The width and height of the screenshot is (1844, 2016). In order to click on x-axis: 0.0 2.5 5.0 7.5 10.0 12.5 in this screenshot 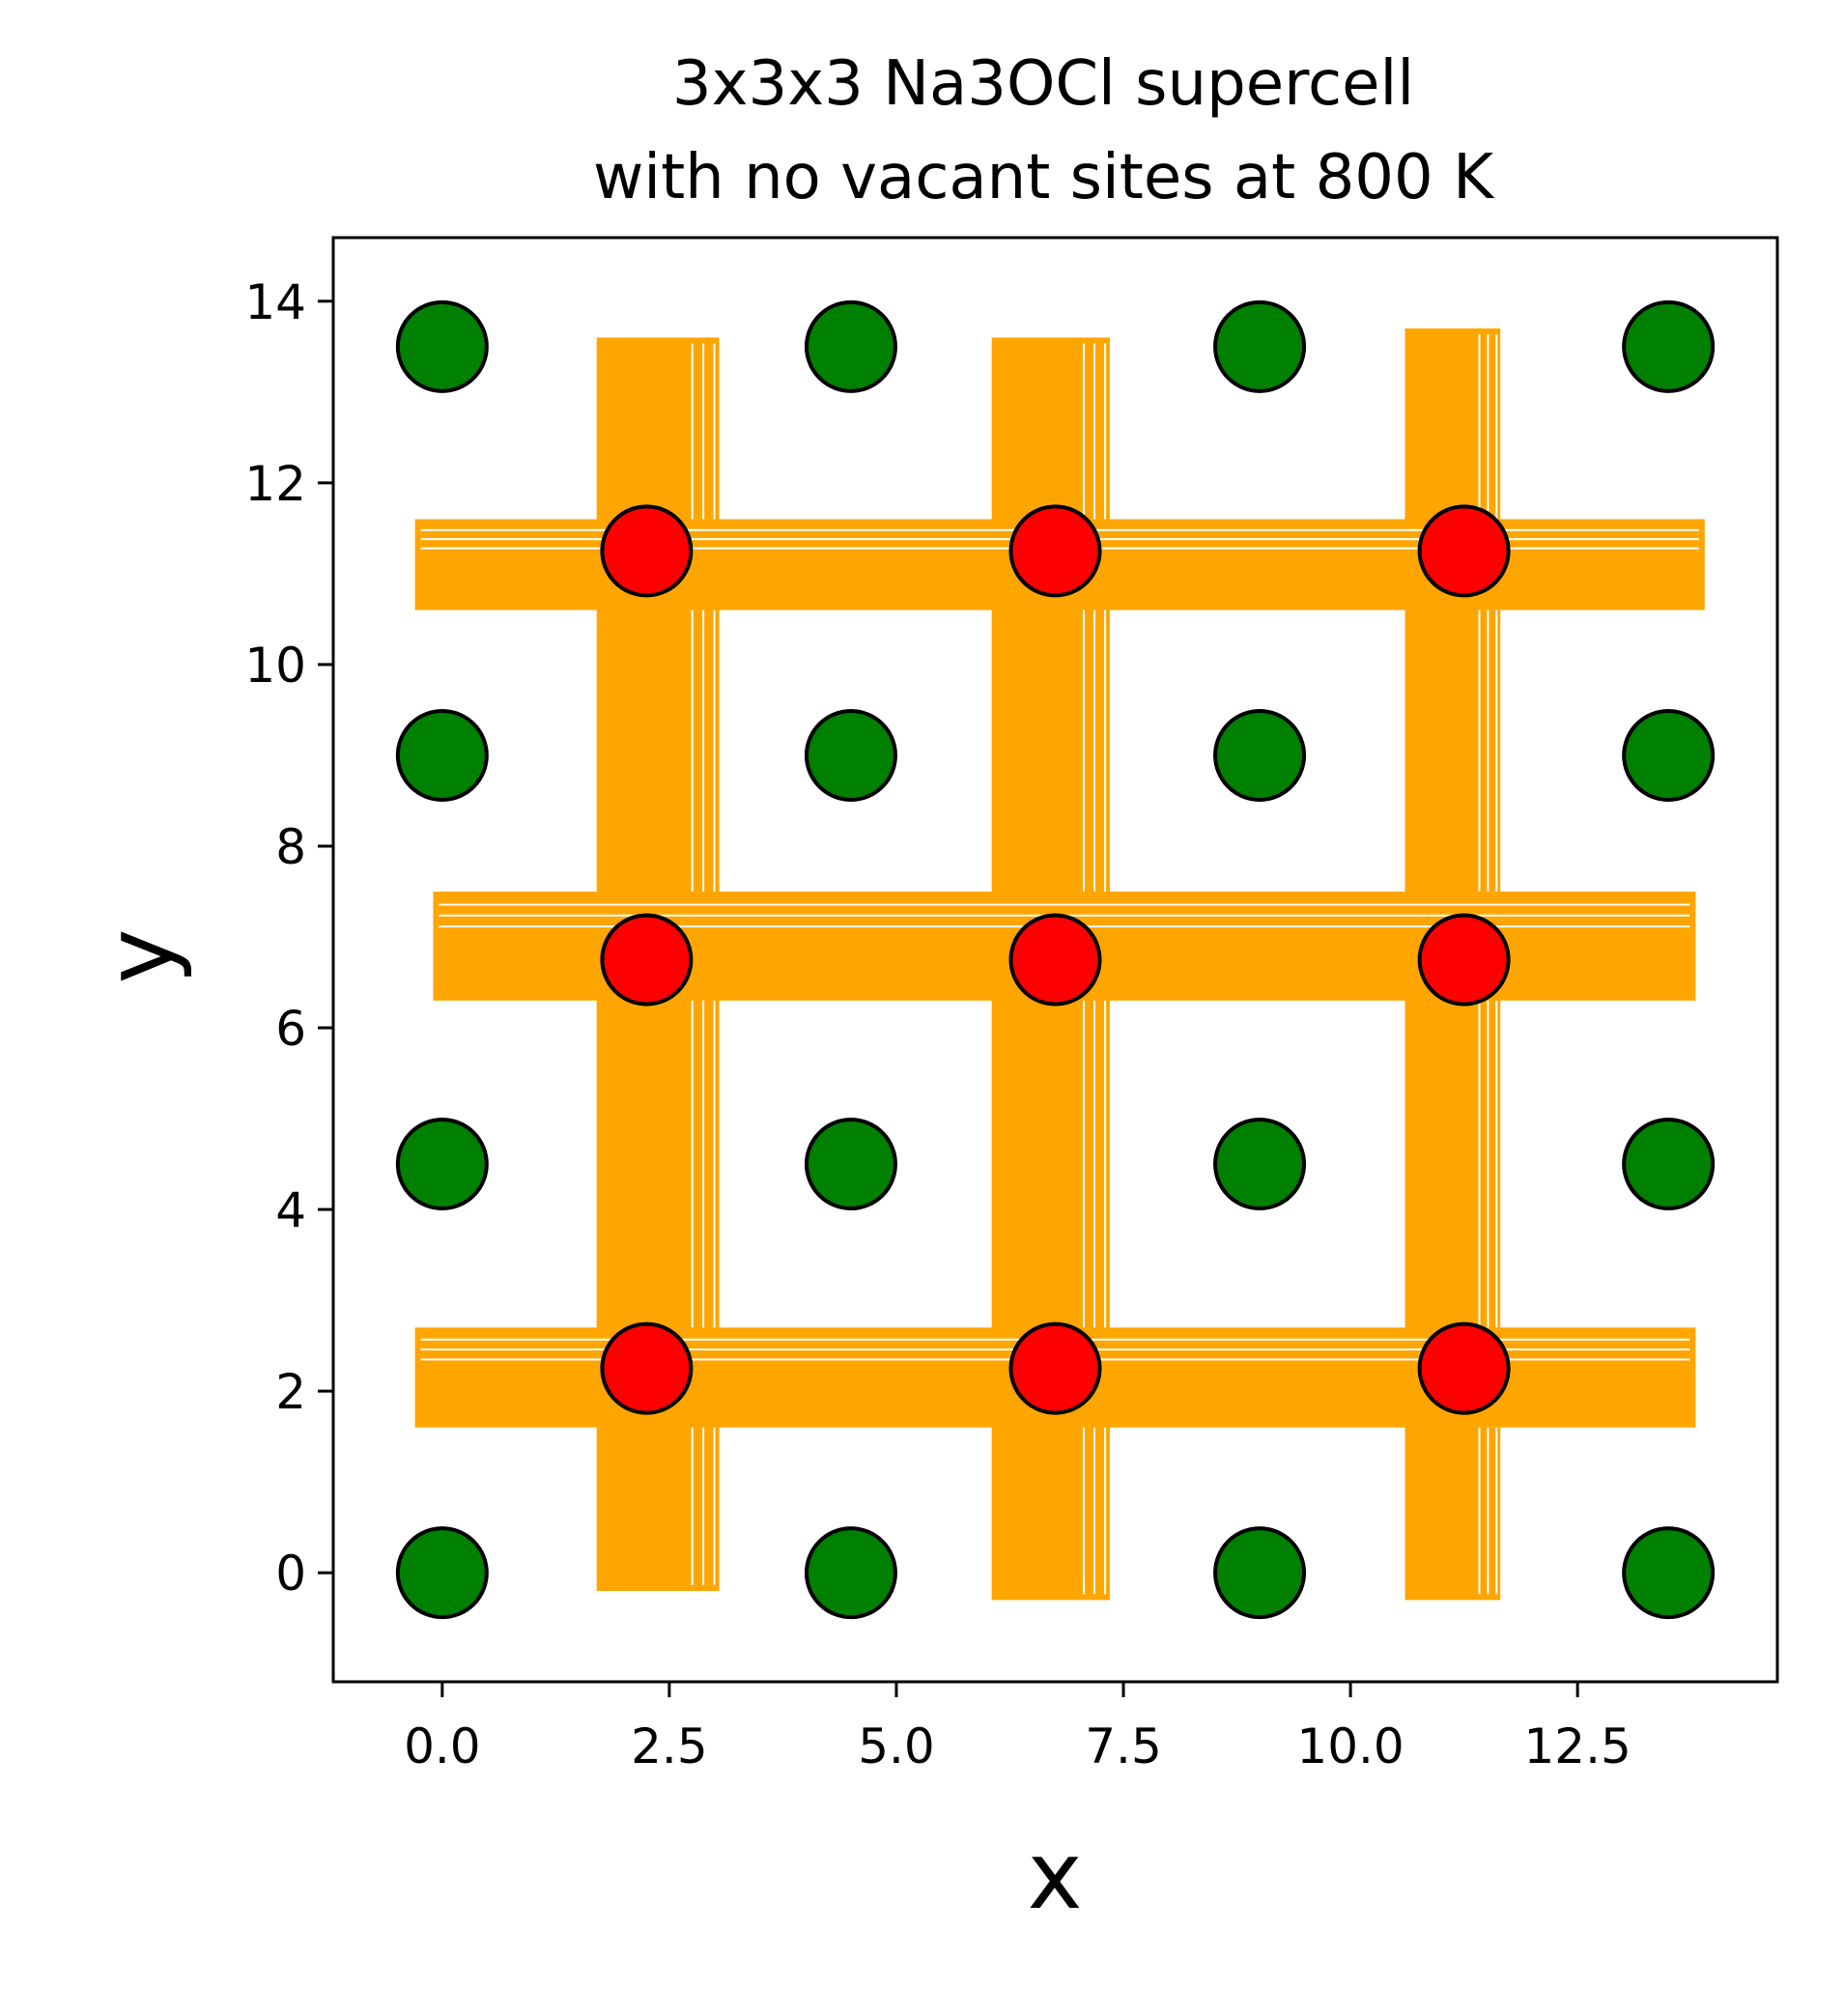, I will do `click(1017, 1728)`.